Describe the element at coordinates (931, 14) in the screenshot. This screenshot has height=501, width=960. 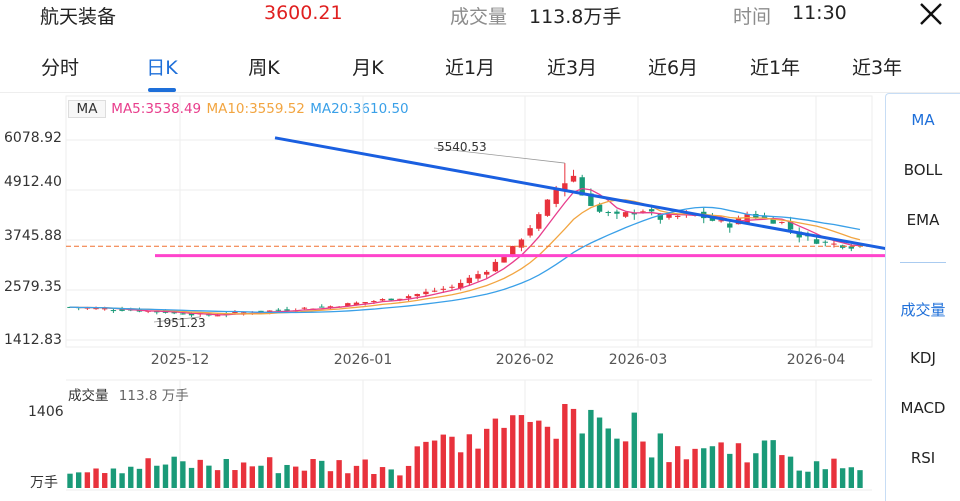
I see `close-icon` at that location.